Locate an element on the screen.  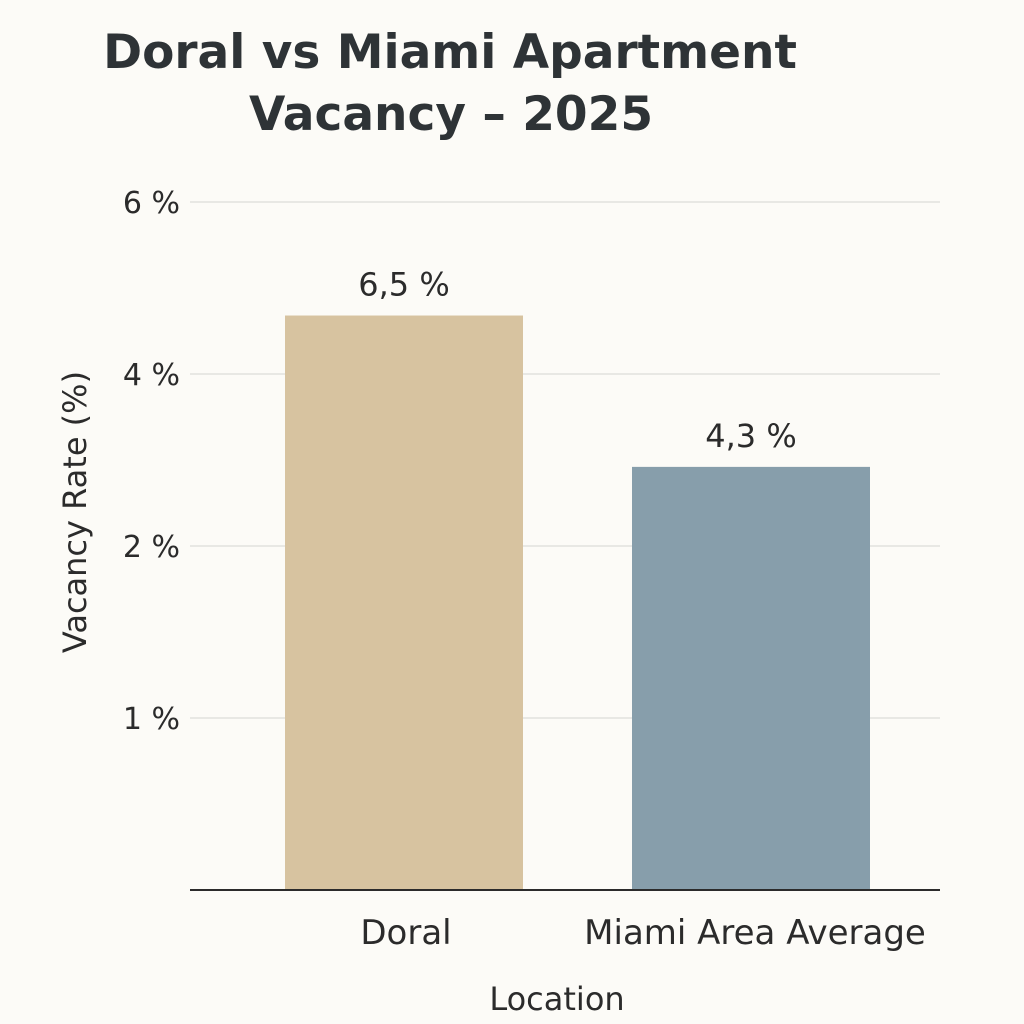
bar-doral is located at coordinates (404, 602).